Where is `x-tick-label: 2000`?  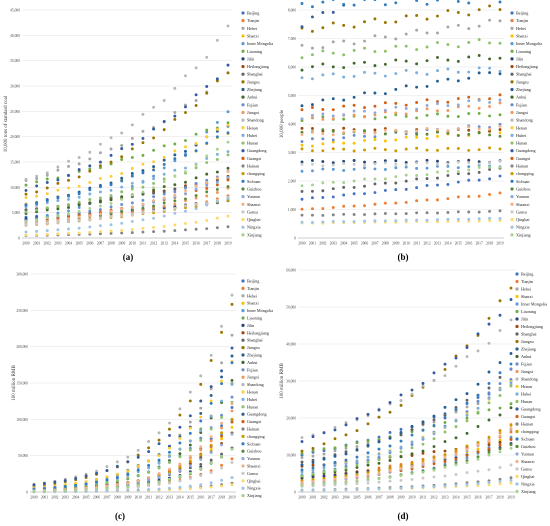 x-tick-label: 2000 is located at coordinates (33, 498).